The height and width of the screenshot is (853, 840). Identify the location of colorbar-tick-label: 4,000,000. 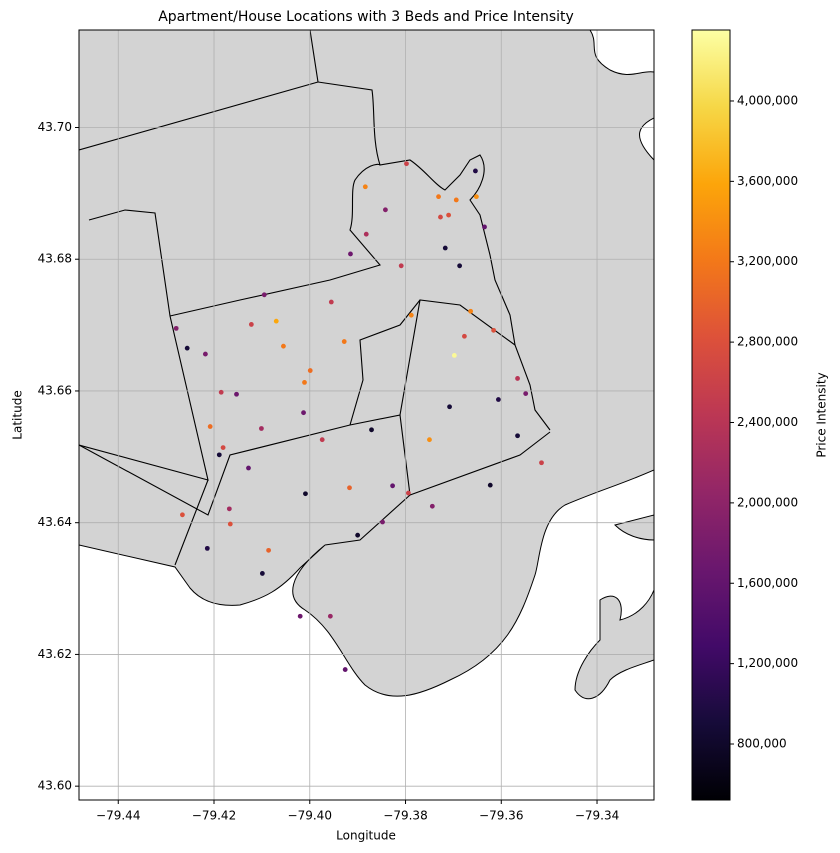
(767, 100).